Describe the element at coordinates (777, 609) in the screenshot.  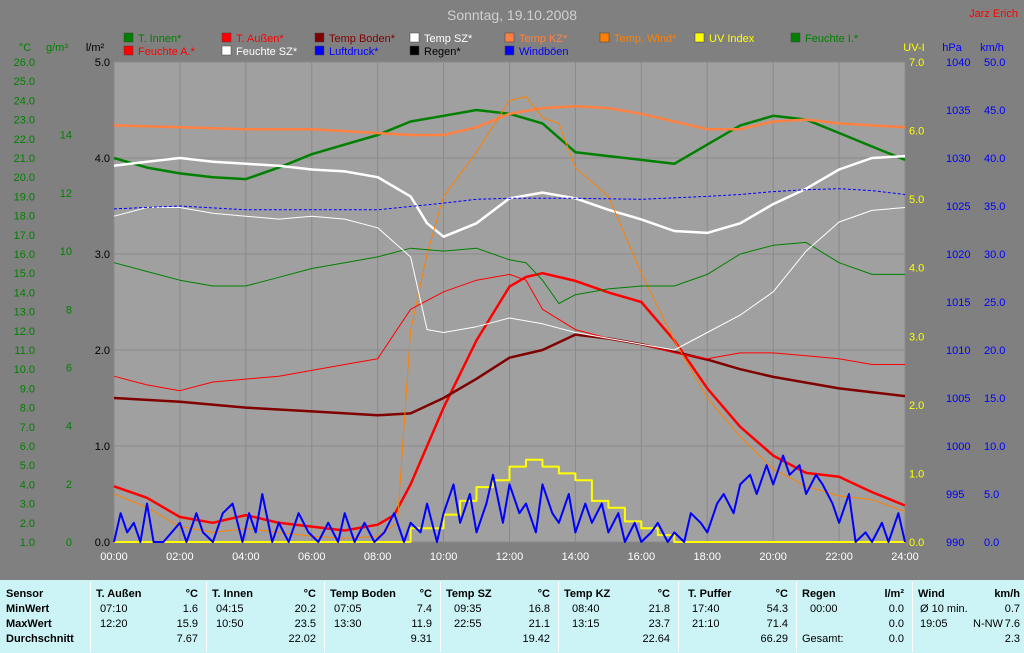
I see `min-value: 54.3` at that location.